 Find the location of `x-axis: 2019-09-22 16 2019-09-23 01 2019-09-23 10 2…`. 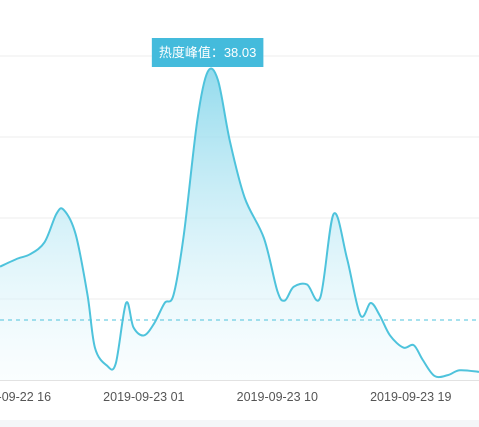

x-axis: 2019-09-22 16 2019-09-23 01 2019-09-23 10 2… is located at coordinates (239, 403).